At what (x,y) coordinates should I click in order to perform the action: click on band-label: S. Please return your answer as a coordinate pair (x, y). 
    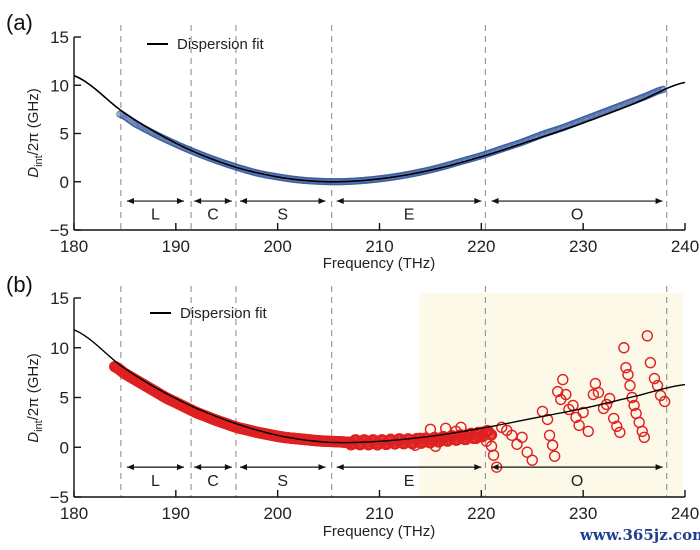
    Looking at the image, I should click on (282, 214).